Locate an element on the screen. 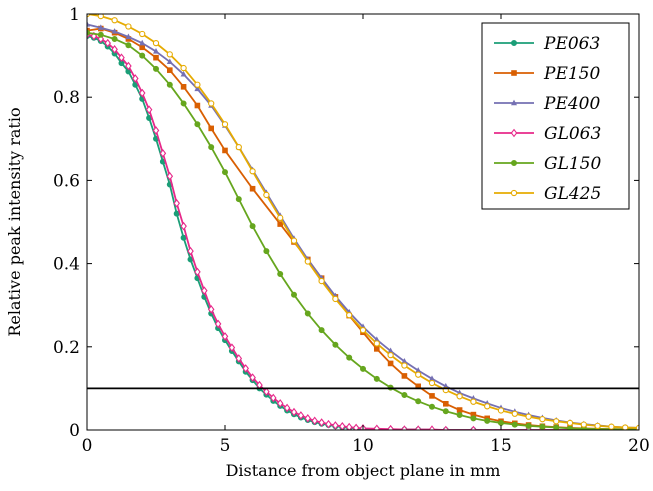 The width and height of the screenshot is (653, 491). legend-entry: GL425 is located at coordinates (547, 194).